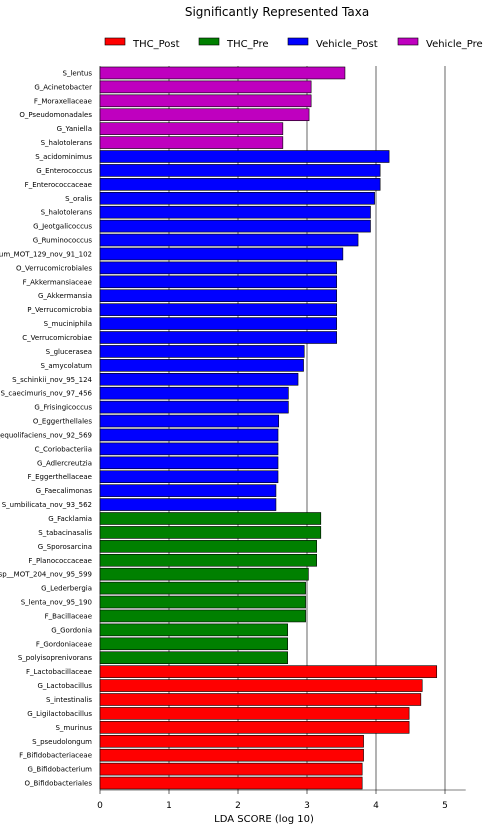  What do you see at coordinates (204, 574) in the screenshot?
I see `bar-s-lederbergia-sp--mot-204-nov-95-599-36` at bounding box center [204, 574].